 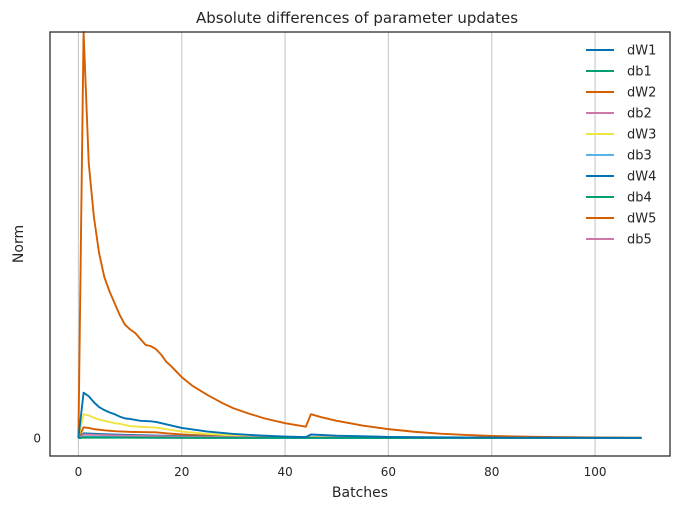 I want to click on legend-label-db3: db3, so click(x=639, y=156).